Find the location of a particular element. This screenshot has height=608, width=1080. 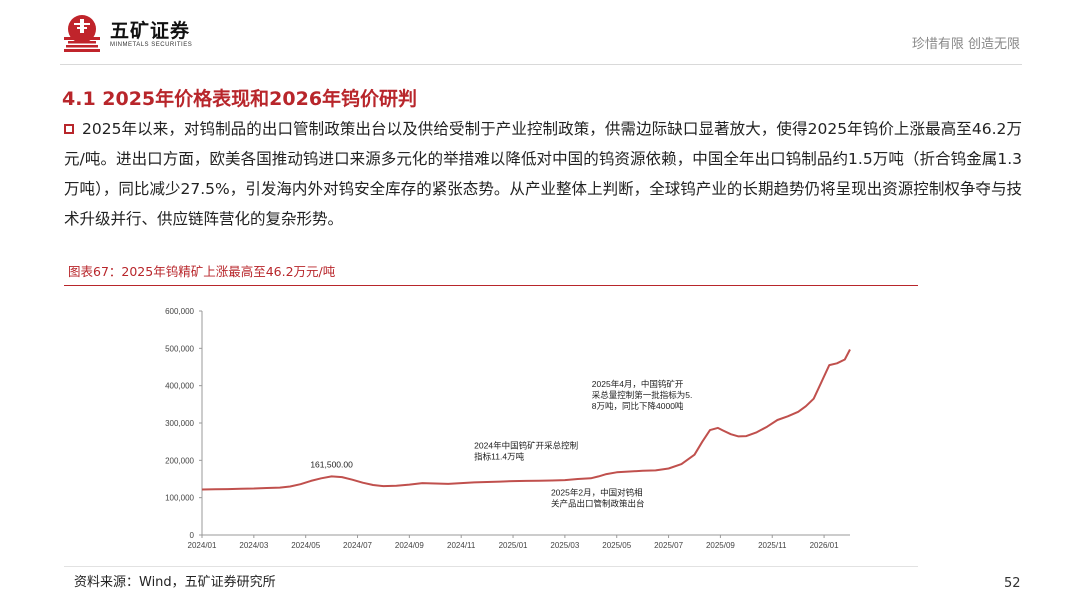

square-bullet-icon is located at coordinates (69, 129).